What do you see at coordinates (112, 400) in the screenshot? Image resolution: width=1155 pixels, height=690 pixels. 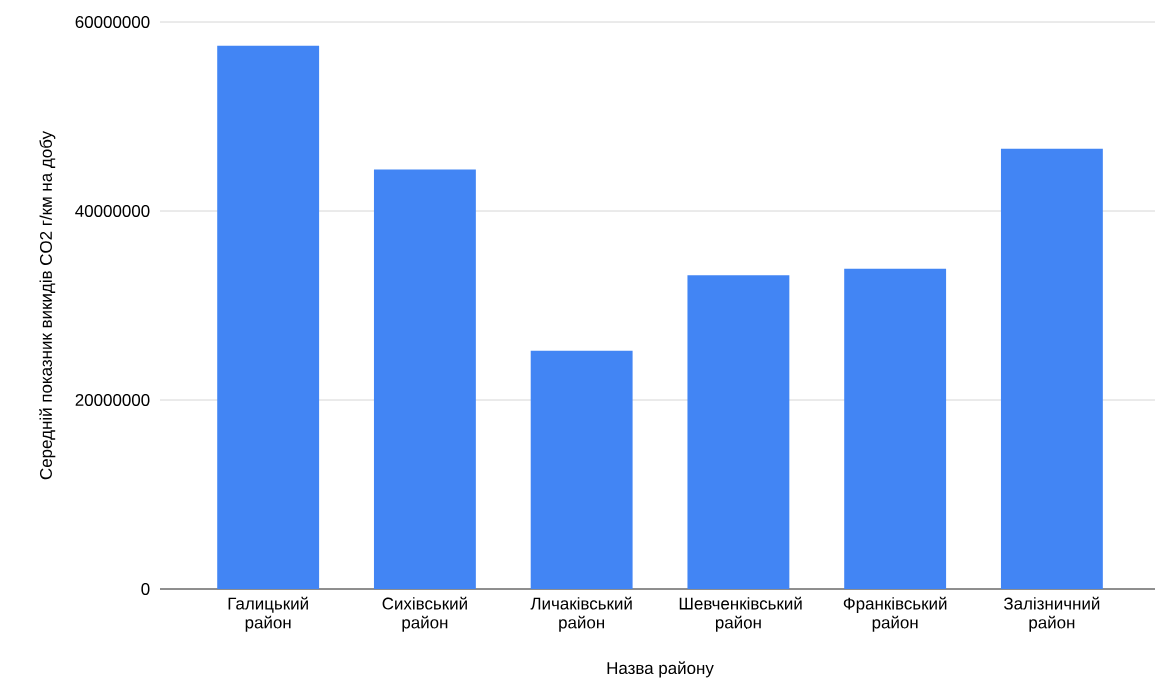 I see `y-tick-label: 20000000` at bounding box center [112, 400].